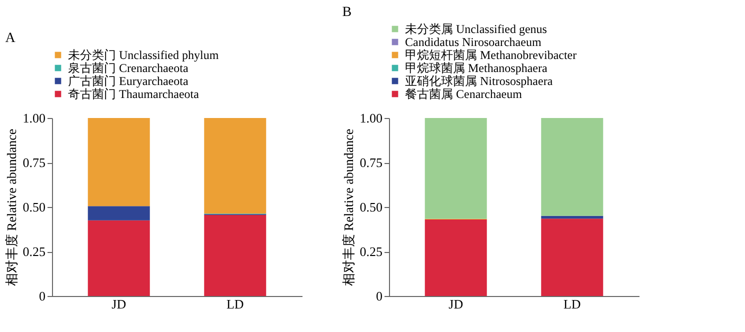 This screenshot has height=332, width=745. What do you see at coordinates (128, 68) in the screenshot?
I see `legend-label: 泉古菌门 Crenarchaeota` at bounding box center [128, 68].